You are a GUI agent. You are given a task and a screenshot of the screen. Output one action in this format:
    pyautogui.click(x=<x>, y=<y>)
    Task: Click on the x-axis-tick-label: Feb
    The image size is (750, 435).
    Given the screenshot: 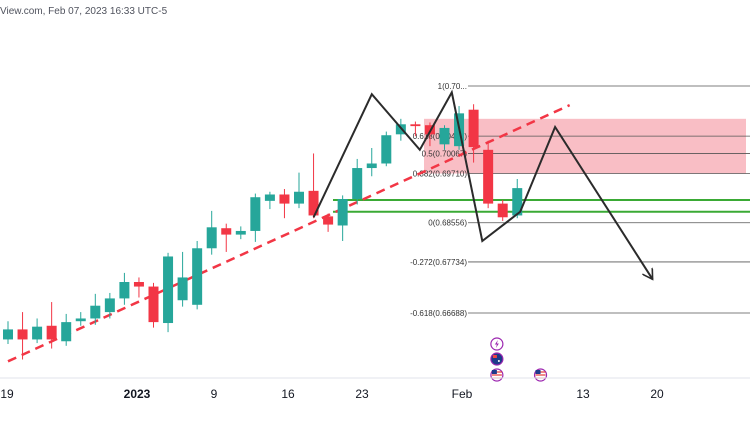 What is the action you would take?
    pyautogui.click(x=462, y=394)
    